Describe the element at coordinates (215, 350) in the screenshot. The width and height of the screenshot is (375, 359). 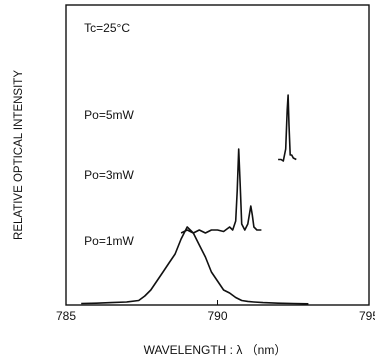
I see `x-axis-label: WAVELENGTH : λ （nm）` at that location.